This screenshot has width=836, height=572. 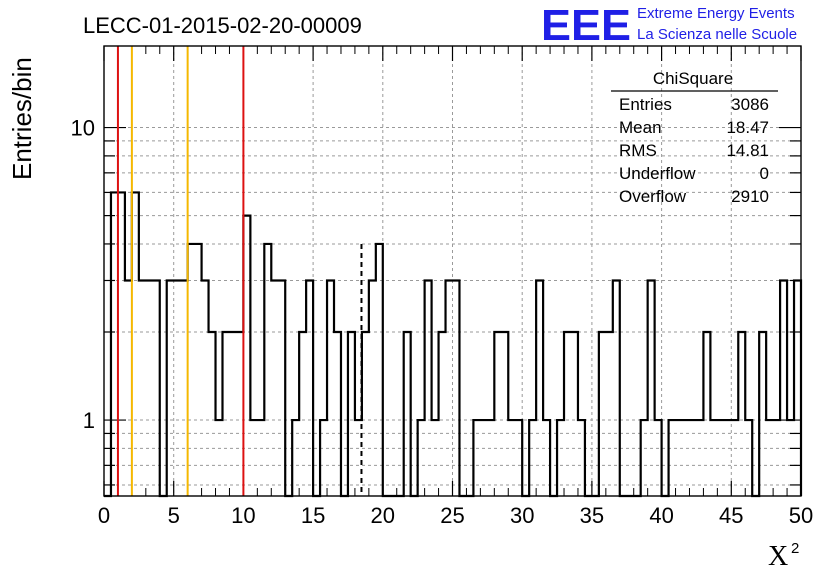 I want to click on stats-label: Overflow, so click(x=653, y=196).